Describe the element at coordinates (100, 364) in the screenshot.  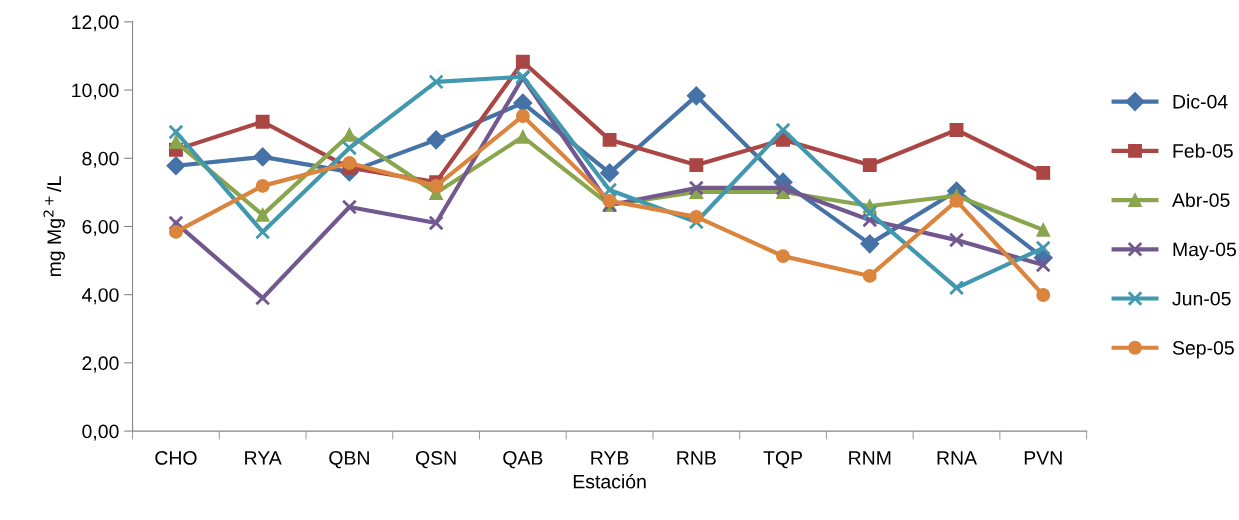
I see `y-tick-label: 2,00` at that location.